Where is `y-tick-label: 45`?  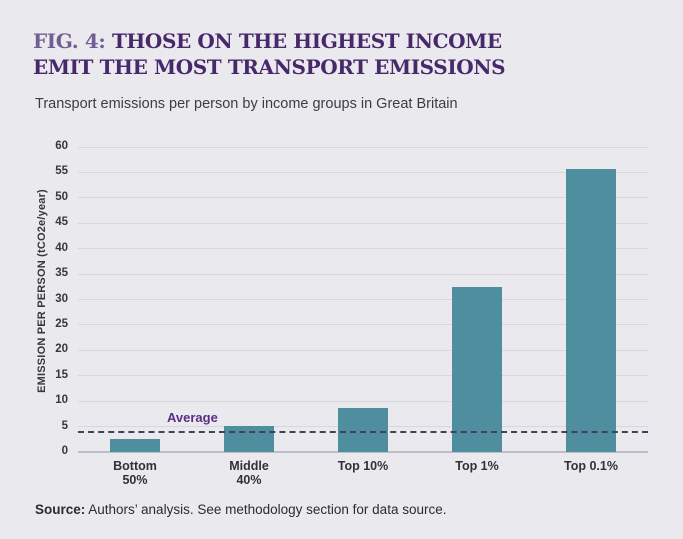
y-tick-label: 45 is located at coordinates (61, 222).